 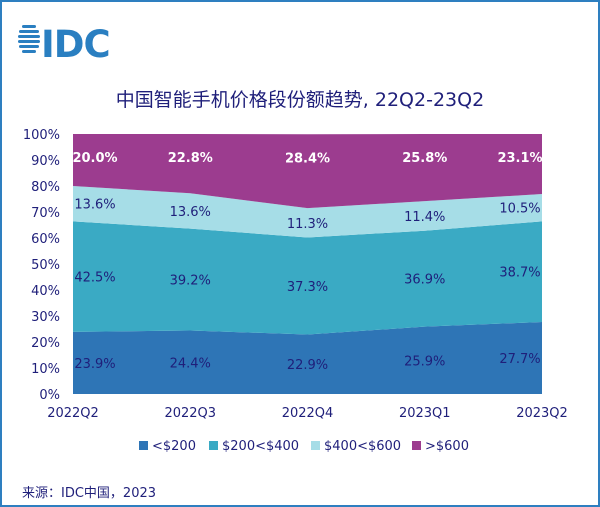 I want to click on y-tick-label: 50%, so click(x=45, y=265).